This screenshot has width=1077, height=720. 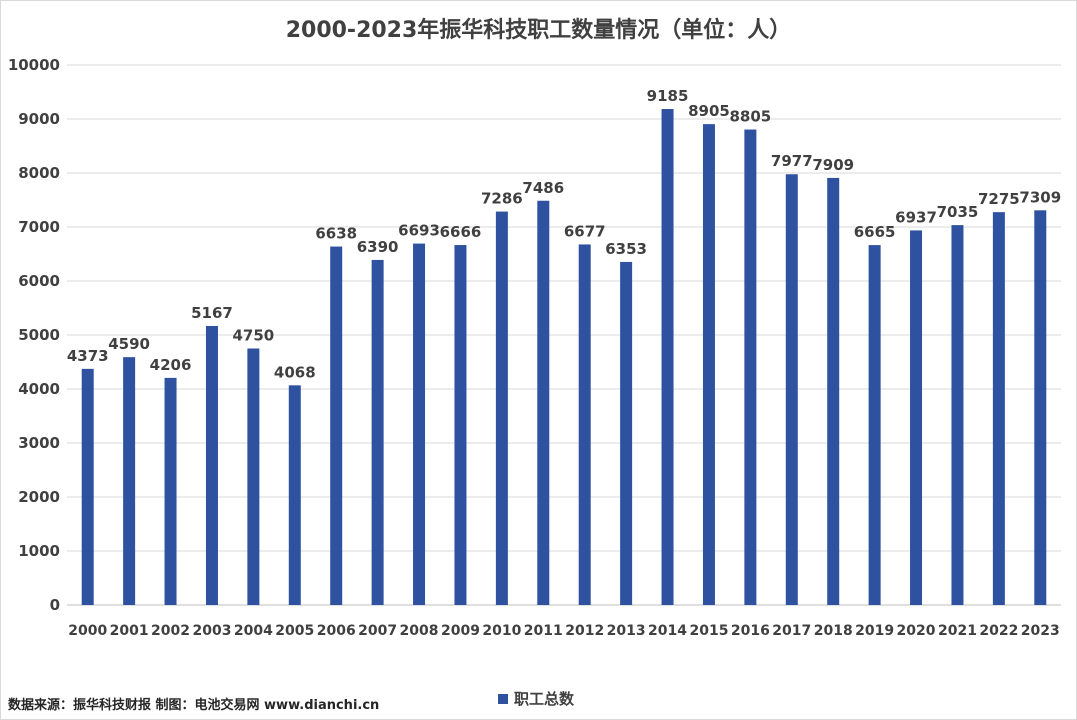 I want to click on x-tick-label: 2015, so click(x=708, y=631).